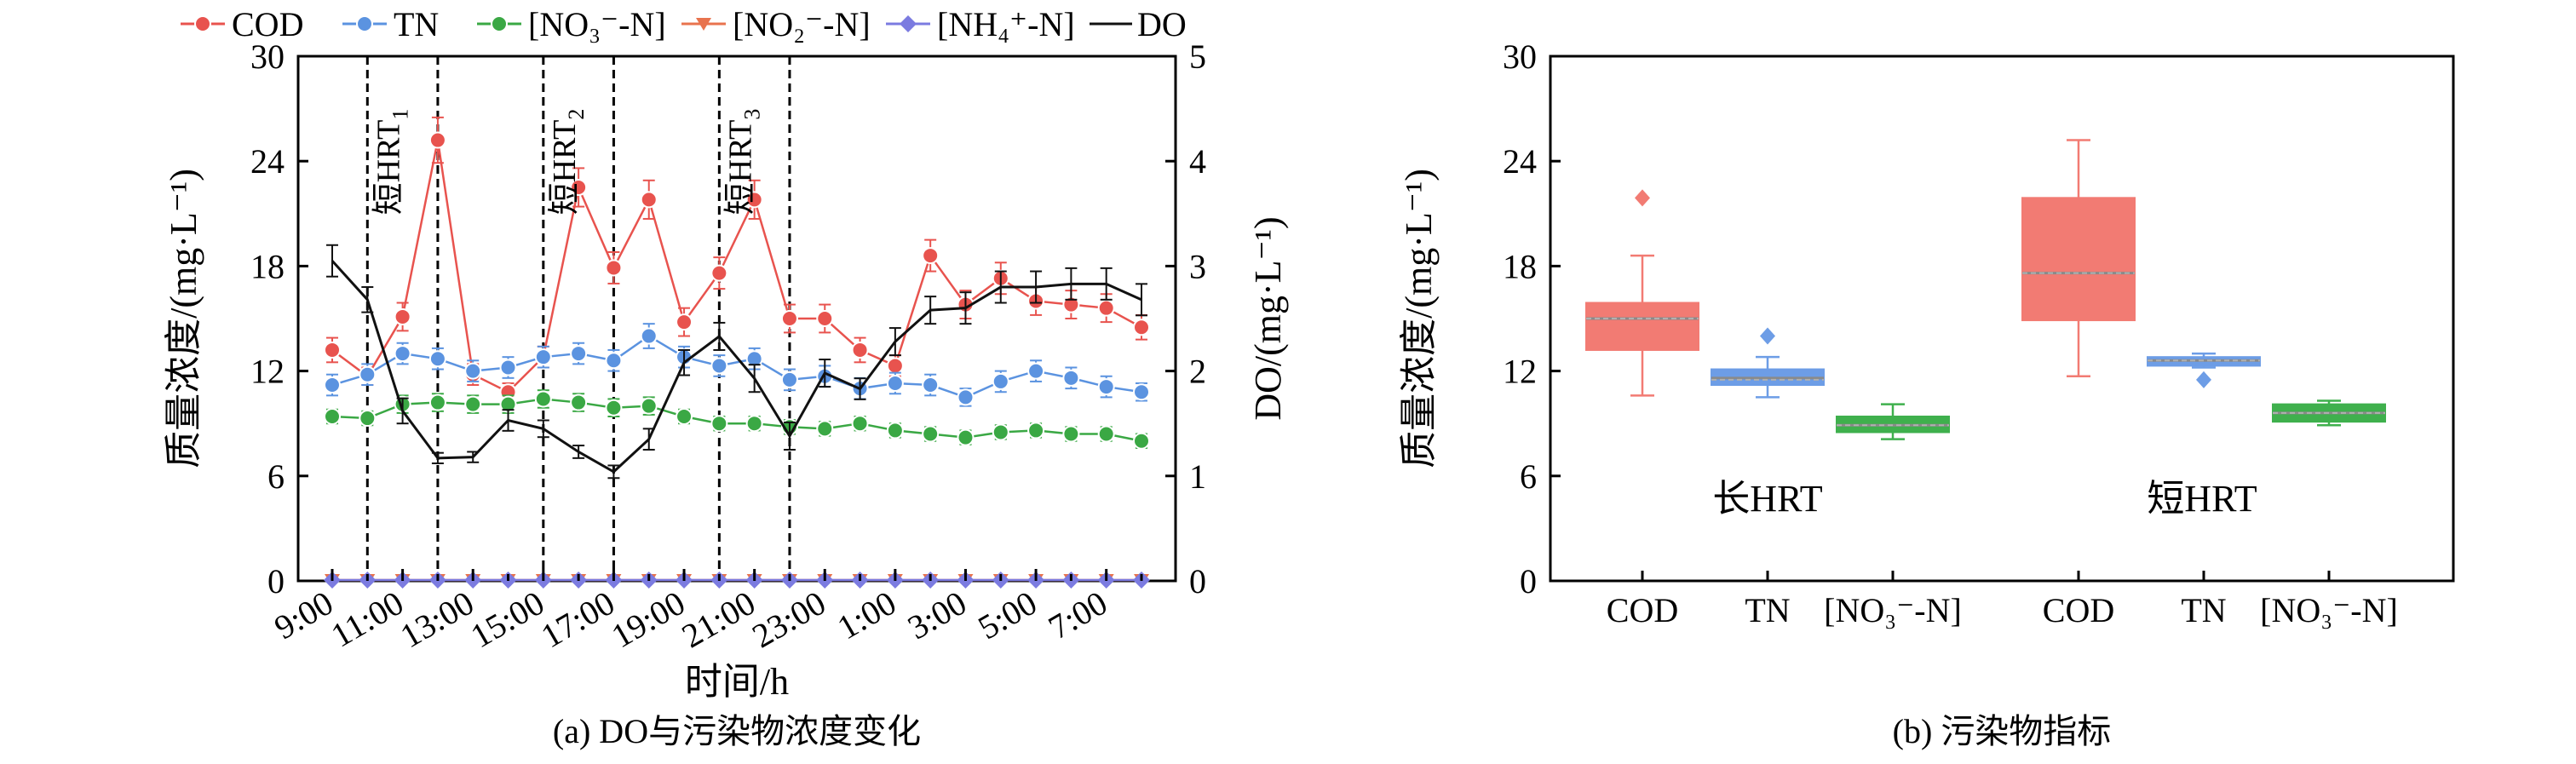  What do you see at coordinates (1197, 476) in the screenshot?
I see `right-y-tick-label: 1` at bounding box center [1197, 476].